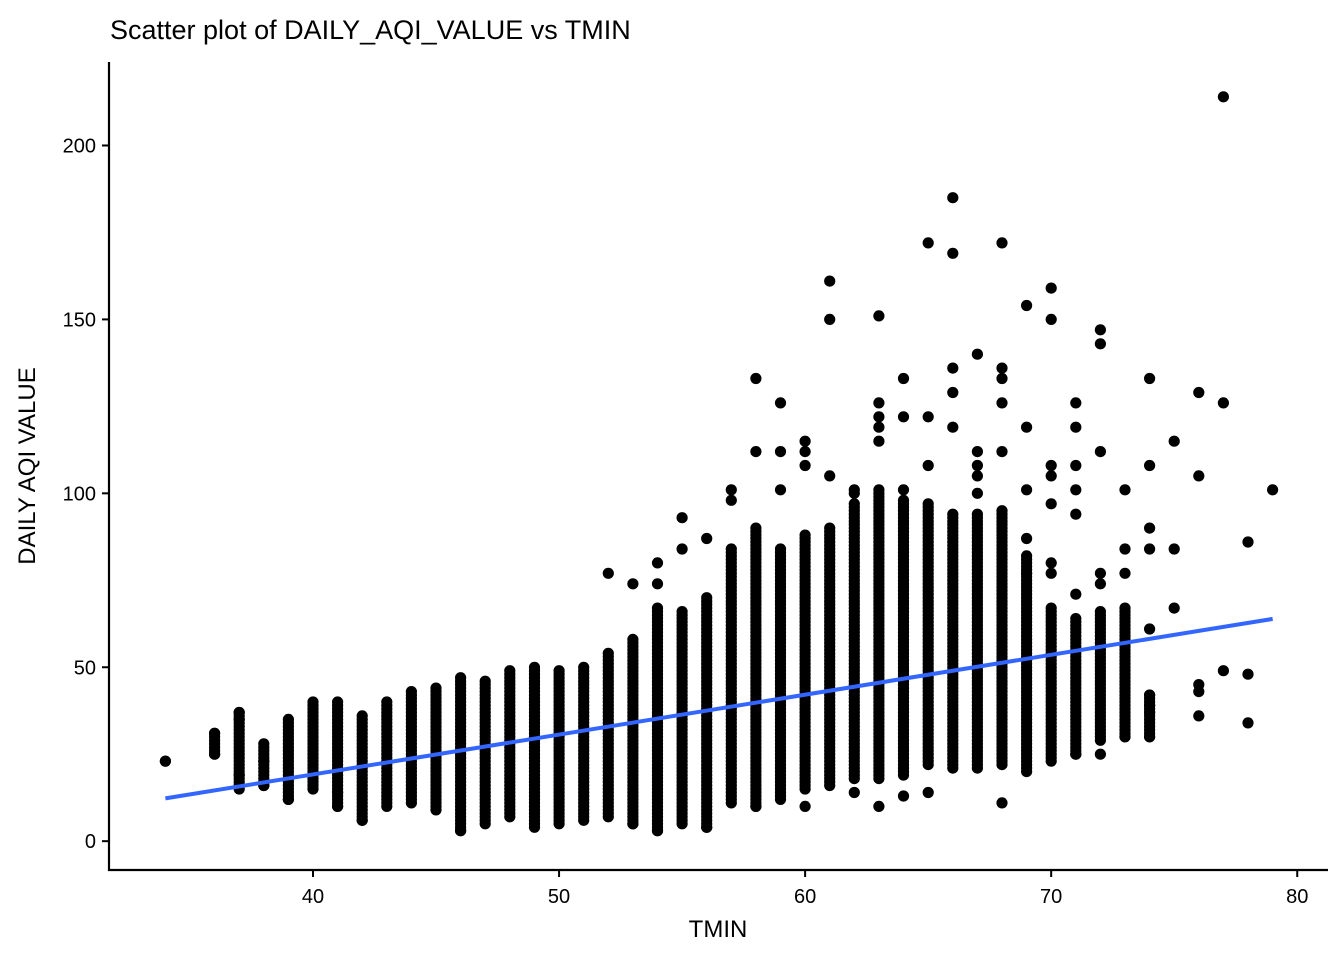 This screenshot has width=1344, height=960. What do you see at coordinates (90, 842) in the screenshot?
I see `y-tick-label: 0` at bounding box center [90, 842].